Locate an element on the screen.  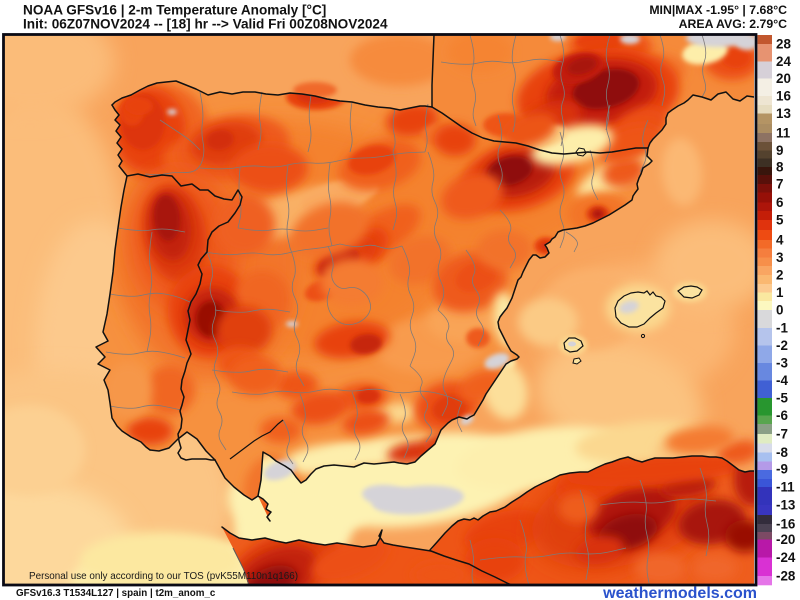
svg-text: 11 is located at coordinates (783, 133).